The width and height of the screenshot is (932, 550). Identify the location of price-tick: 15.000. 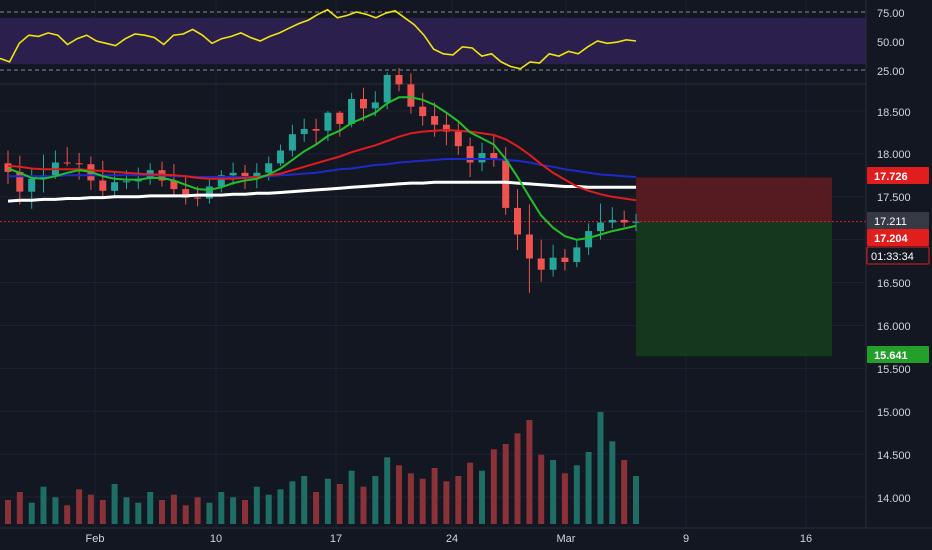
(894, 413).